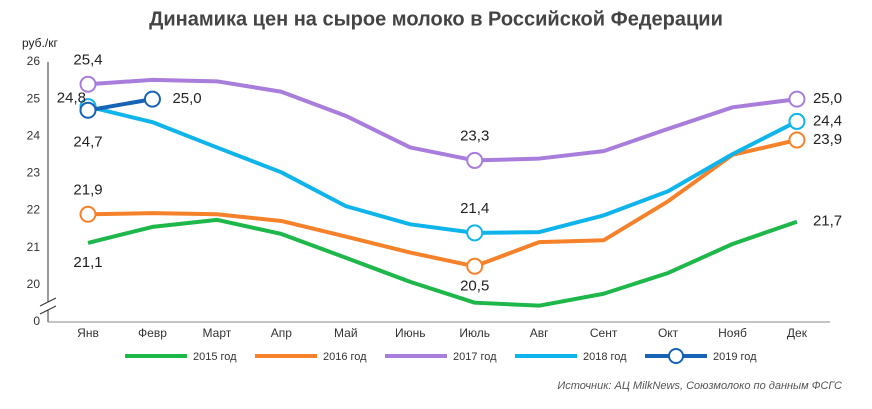 Image resolution: width=872 pixels, height=409 pixels. I want to click on series-line, so click(120, 105).